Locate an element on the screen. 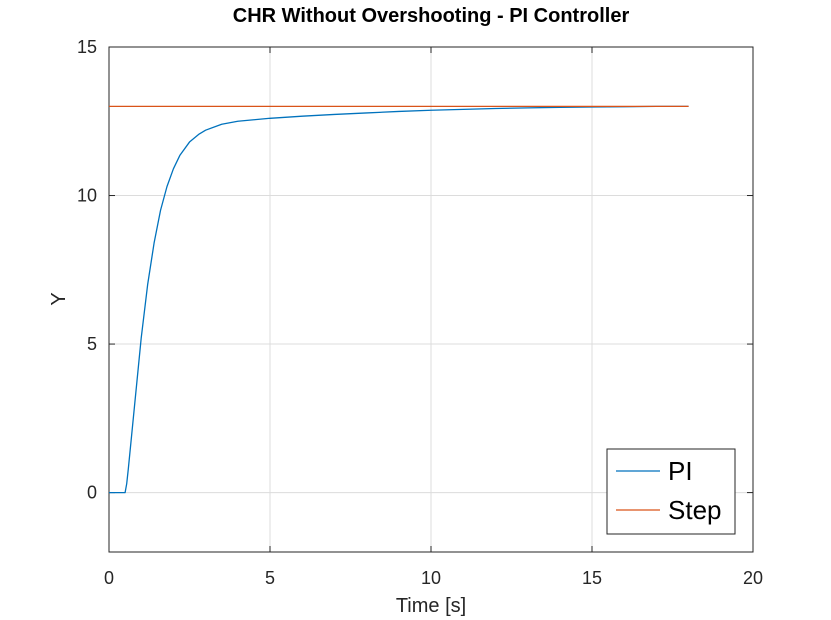  y-axis-label: Y is located at coordinates (59, 298).